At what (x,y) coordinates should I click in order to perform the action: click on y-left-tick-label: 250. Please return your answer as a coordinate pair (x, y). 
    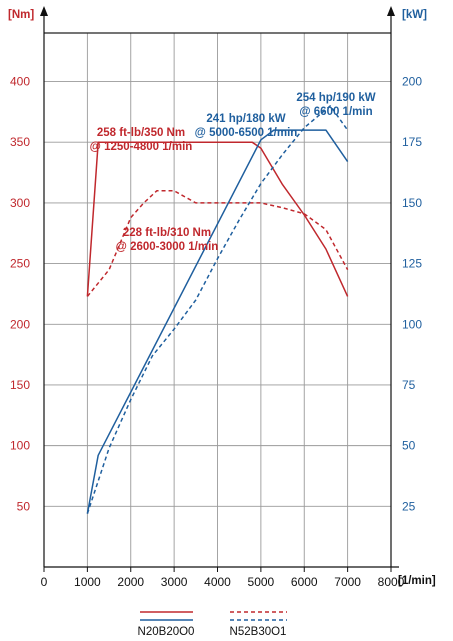
    Looking at the image, I should click on (20, 264).